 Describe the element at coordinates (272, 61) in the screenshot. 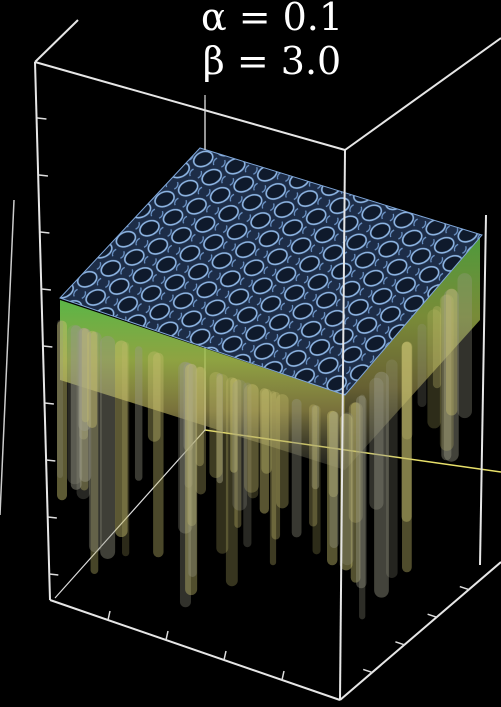

I see `beta-label: β = 3.0` at that location.